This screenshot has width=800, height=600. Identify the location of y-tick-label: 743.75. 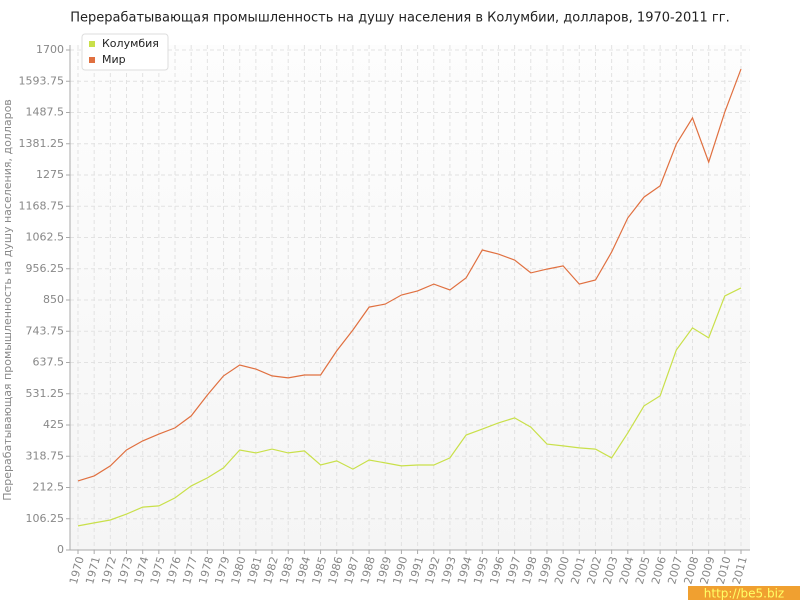
(45, 330).